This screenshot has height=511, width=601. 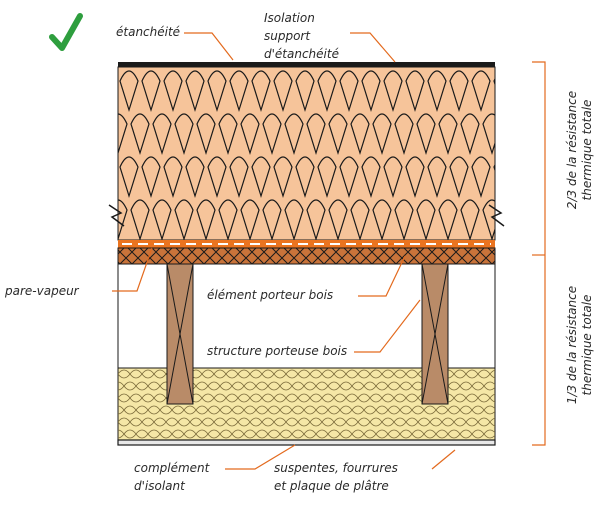 I want to click on label-etancheite: étanchéité, so click(x=148, y=32).